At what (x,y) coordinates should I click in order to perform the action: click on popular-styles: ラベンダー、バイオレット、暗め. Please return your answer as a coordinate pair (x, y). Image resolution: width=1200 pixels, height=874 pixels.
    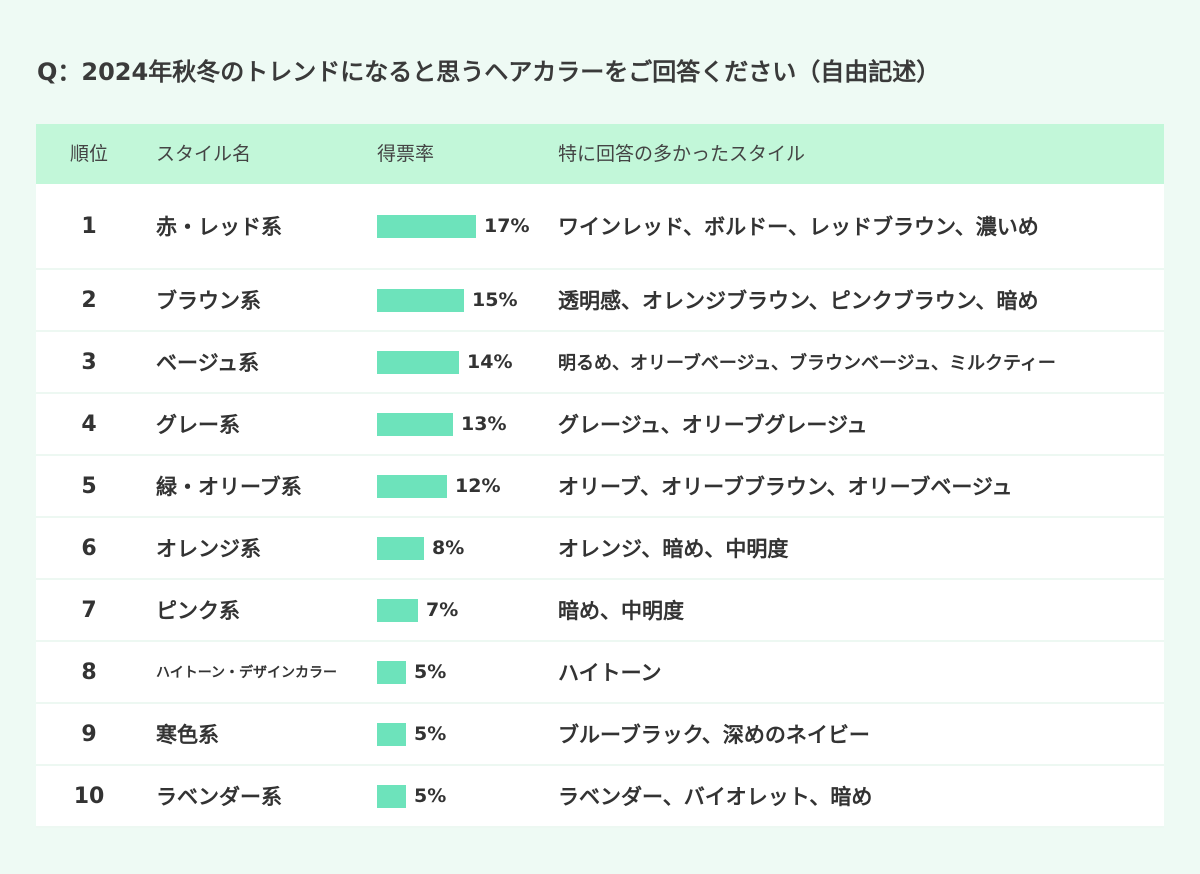
    Looking at the image, I should click on (715, 797).